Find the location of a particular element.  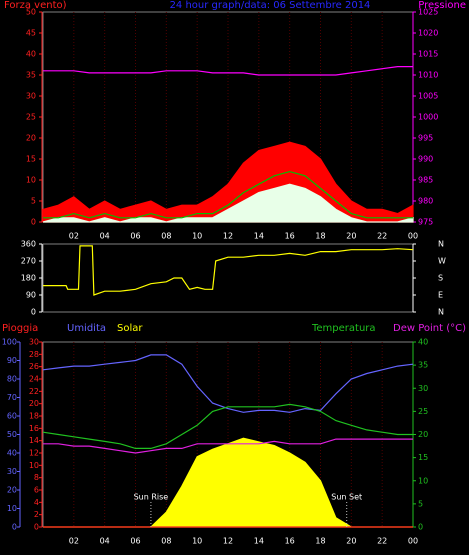

legend-label: Dew Point (°C) is located at coordinates (429, 328).